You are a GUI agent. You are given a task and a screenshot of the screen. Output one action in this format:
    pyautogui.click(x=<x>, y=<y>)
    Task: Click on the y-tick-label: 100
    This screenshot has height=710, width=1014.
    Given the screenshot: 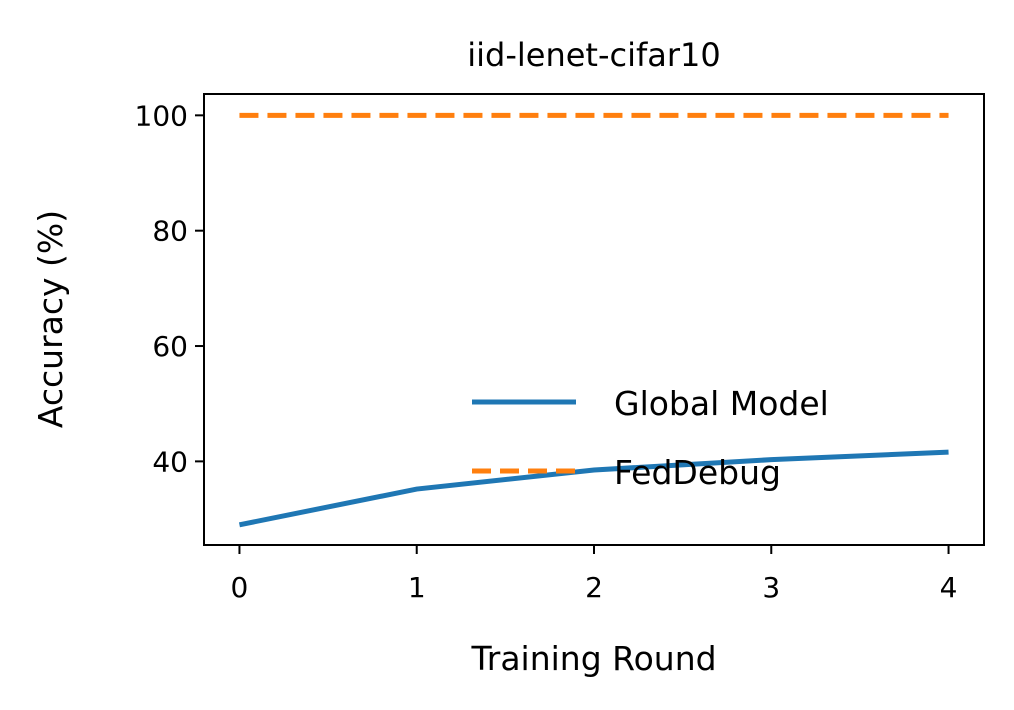 What is the action you would take?
    pyautogui.click(x=161, y=115)
    